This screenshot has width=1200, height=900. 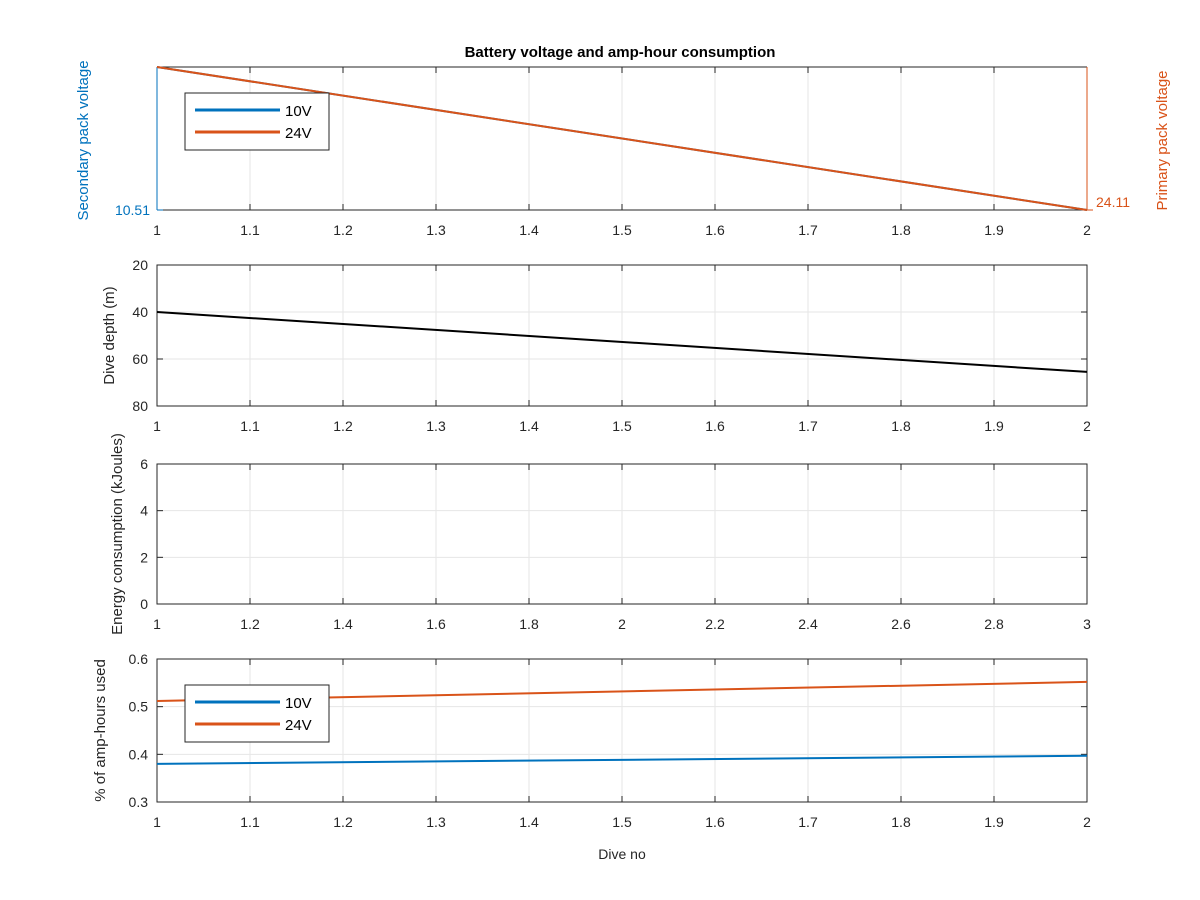 What do you see at coordinates (117, 534) in the screenshot?
I see `y-axis-label: Energy consumption (kJoules)` at bounding box center [117, 534].